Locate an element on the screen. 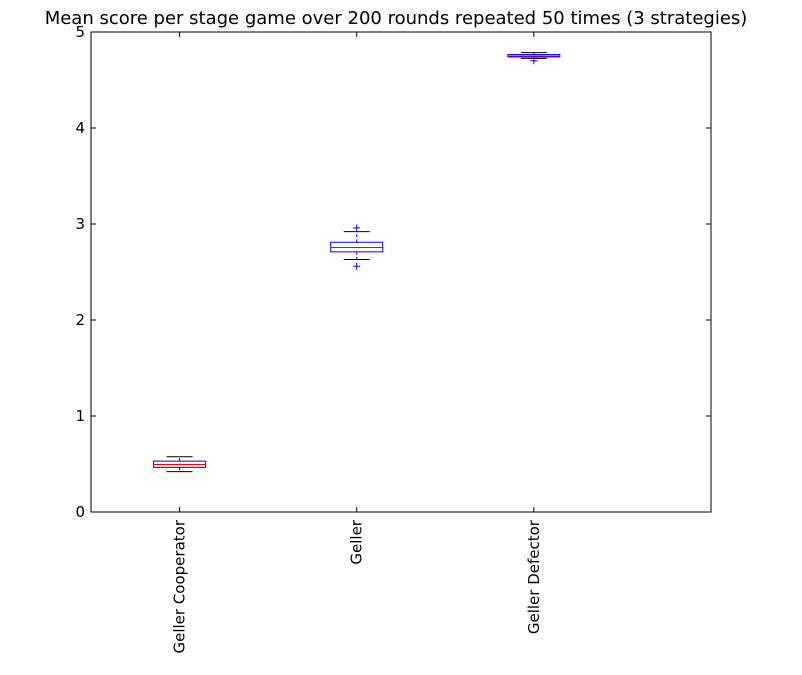 This screenshot has height=675, width=802. y-tick-label: 3 is located at coordinates (80, 224).